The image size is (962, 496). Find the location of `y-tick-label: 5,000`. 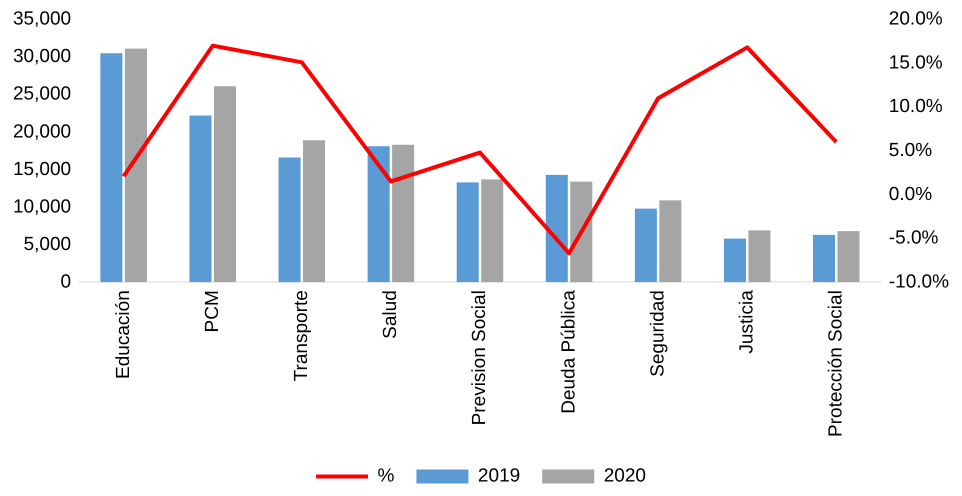

y-tick-label: 5,000 is located at coordinates (48, 244).